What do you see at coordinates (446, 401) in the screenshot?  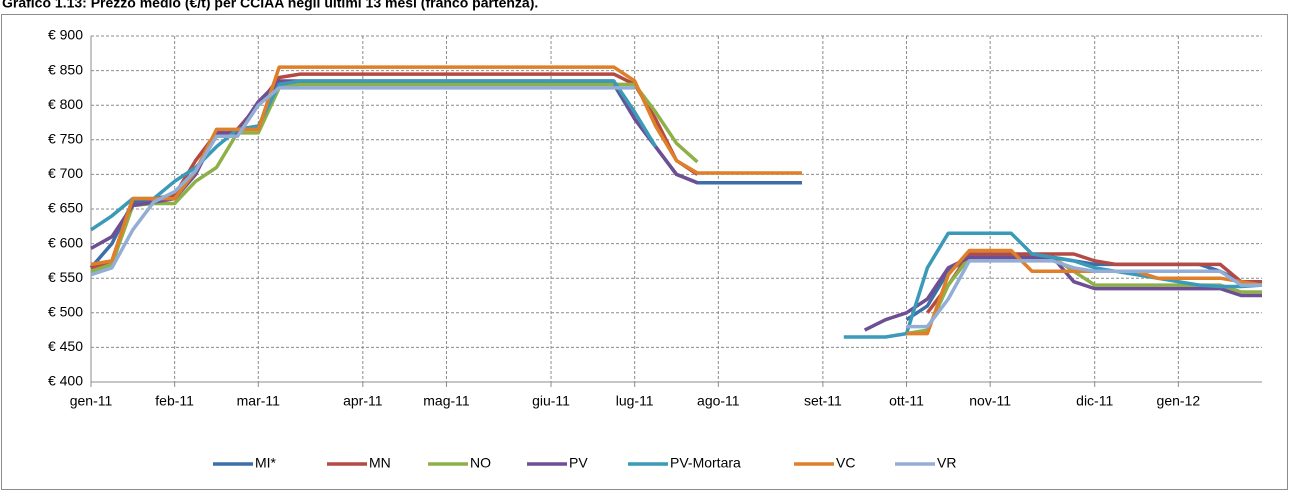 I see `x-tick-label: mag-11` at bounding box center [446, 401].